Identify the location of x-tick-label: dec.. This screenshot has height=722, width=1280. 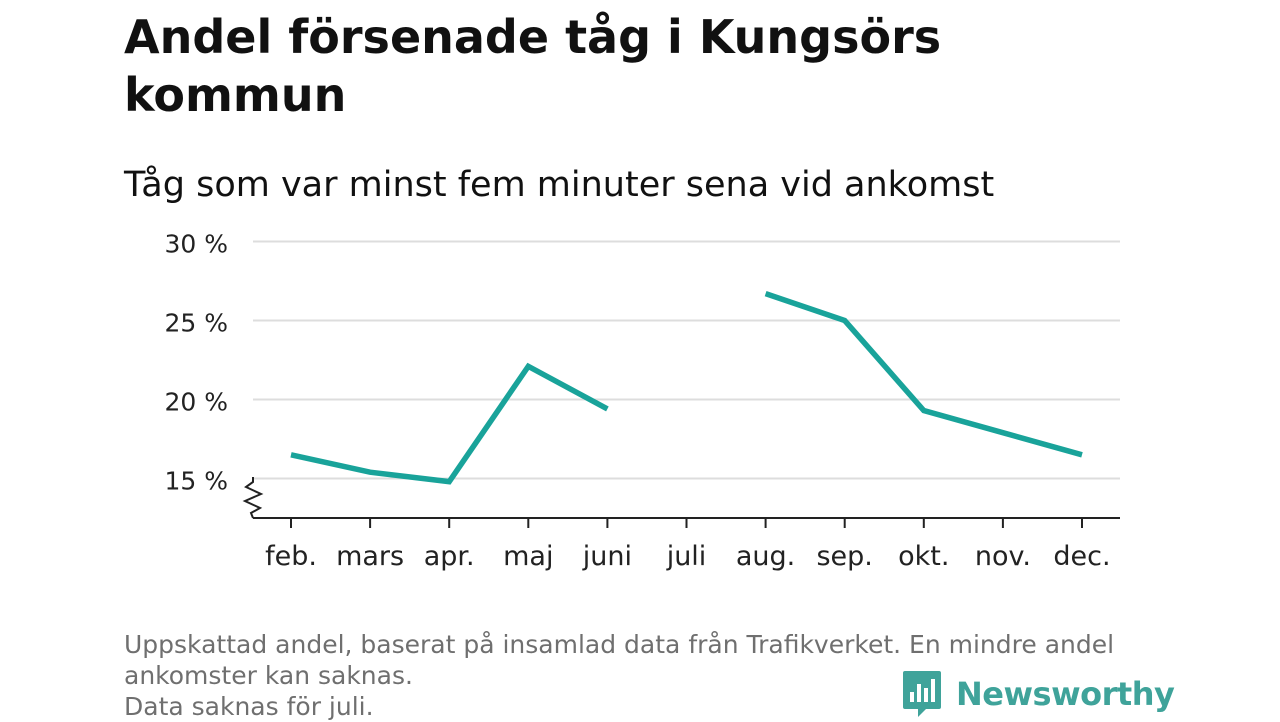
(1081, 556).